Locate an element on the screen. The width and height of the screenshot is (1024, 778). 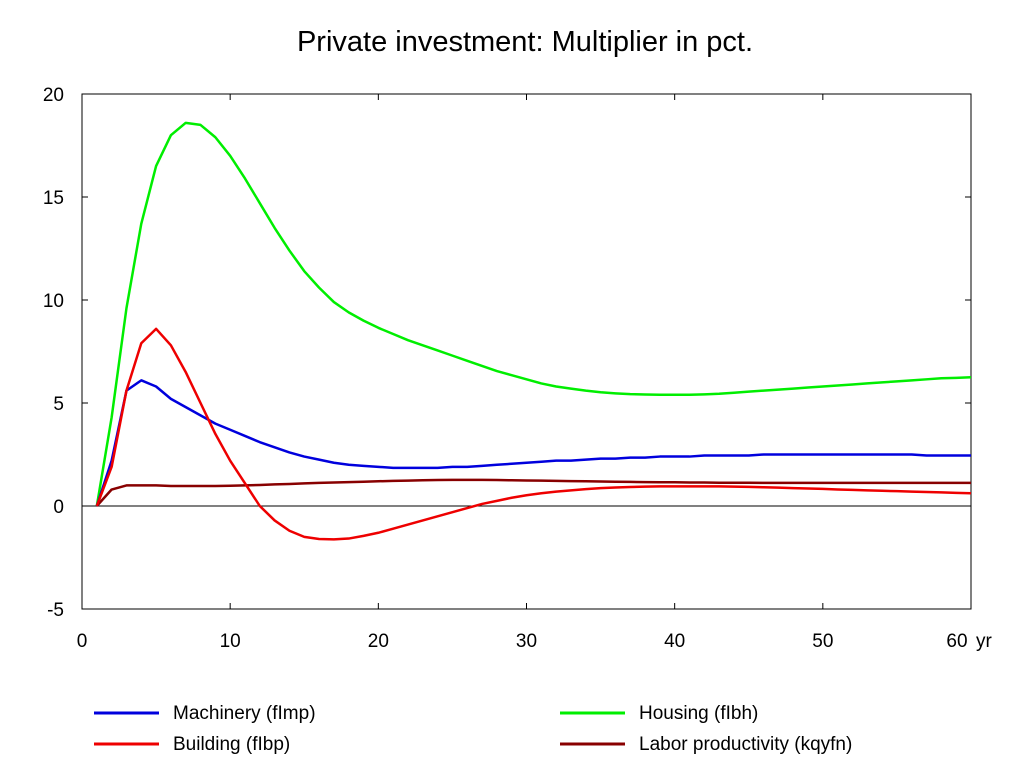
y-tick-label: 10 is located at coordinates (53, 301).